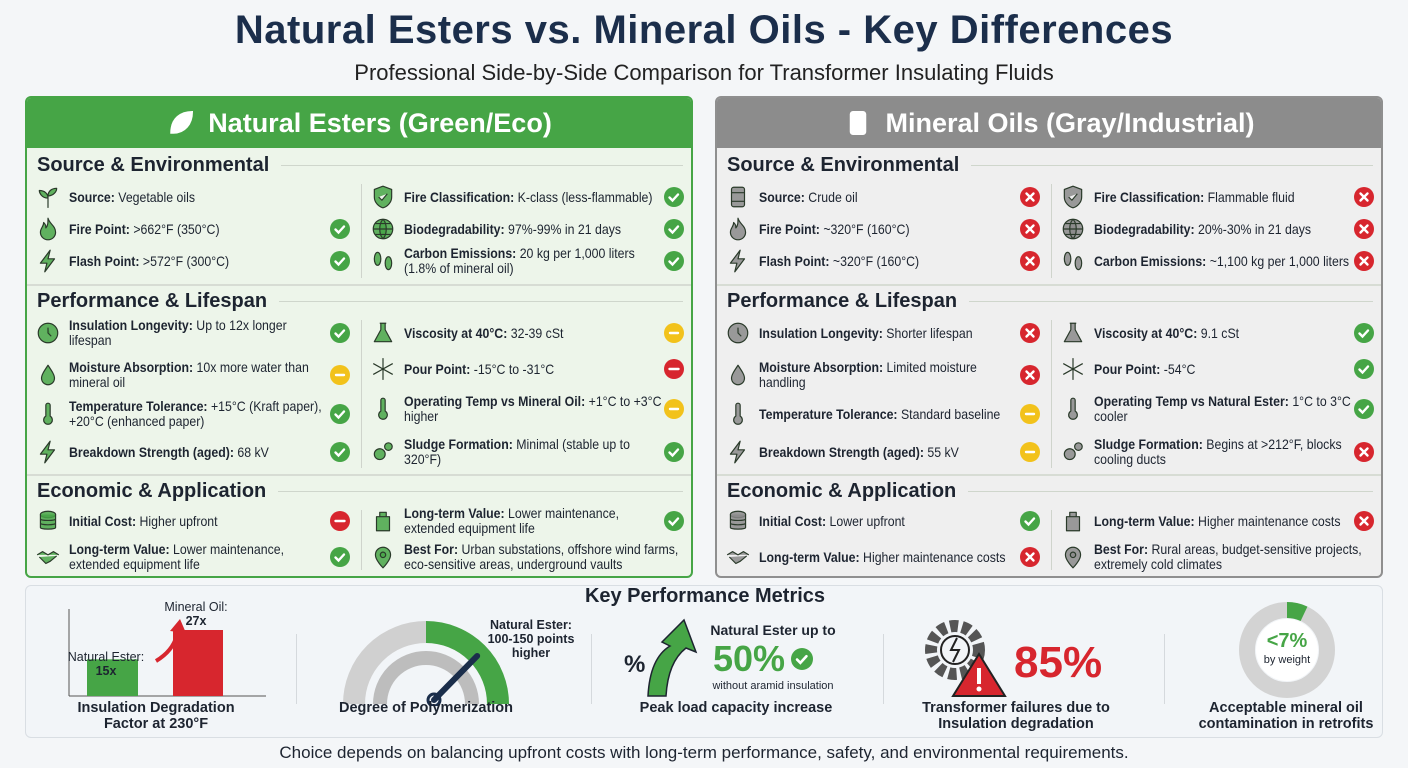 The height and width of the screenshot is (768, 1408). I want to click on item-text: Breakdown Strength (aged): 55 kV, so click(888, 451).